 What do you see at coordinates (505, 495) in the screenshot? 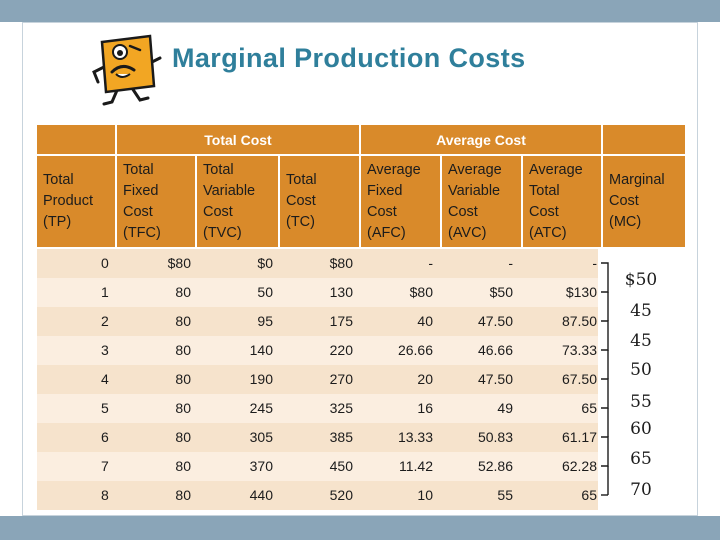
I see `cell-avc: 55` at bounding box center [505, 495].